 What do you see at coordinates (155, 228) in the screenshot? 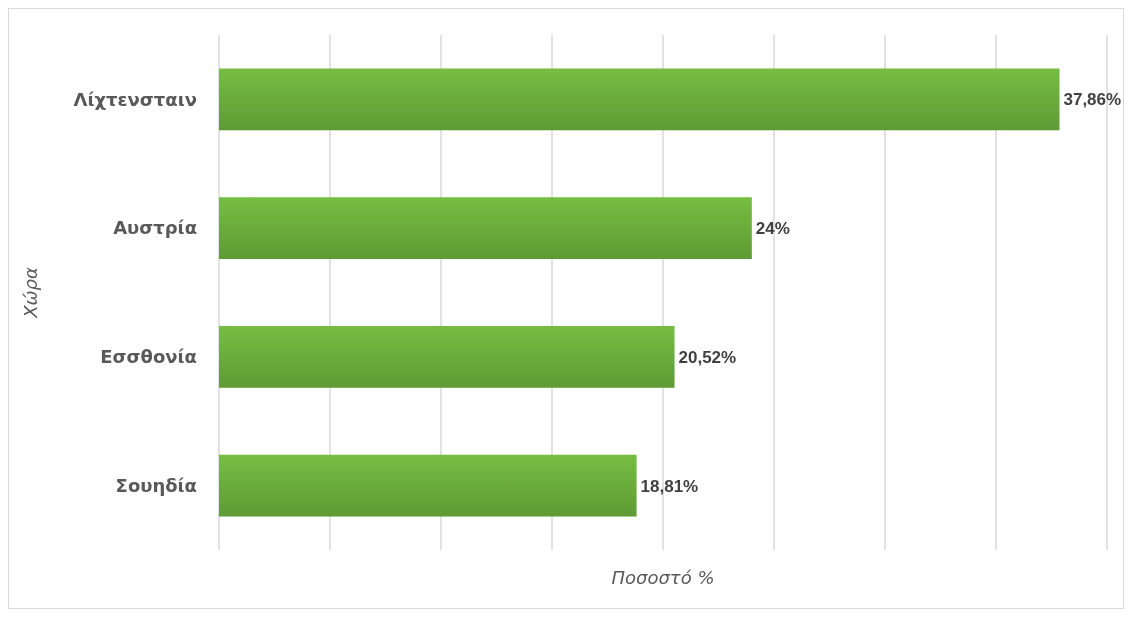
I see `y-tick-label: Αυστρία` at bounding box center [155, 228].